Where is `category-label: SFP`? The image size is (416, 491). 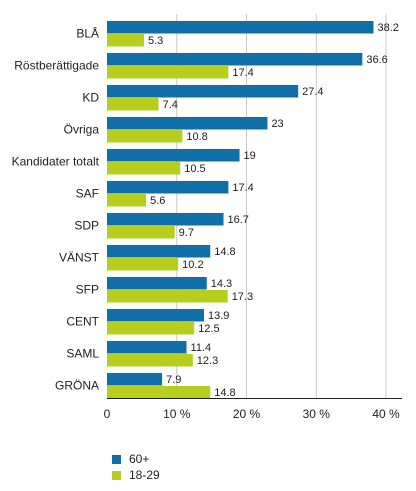 category-label: SFP is located at coordinates (87, 290).